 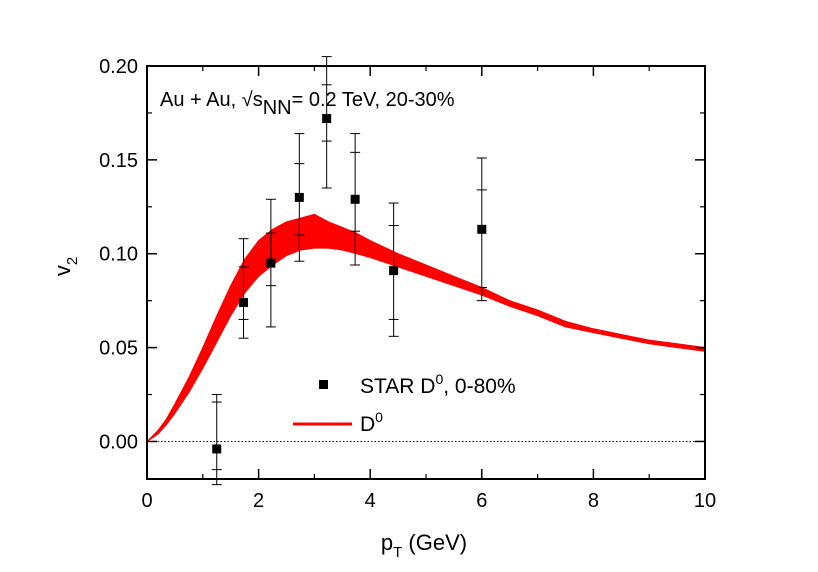 I want to click on x-tick-label: 6, so click(x=481, y=501).